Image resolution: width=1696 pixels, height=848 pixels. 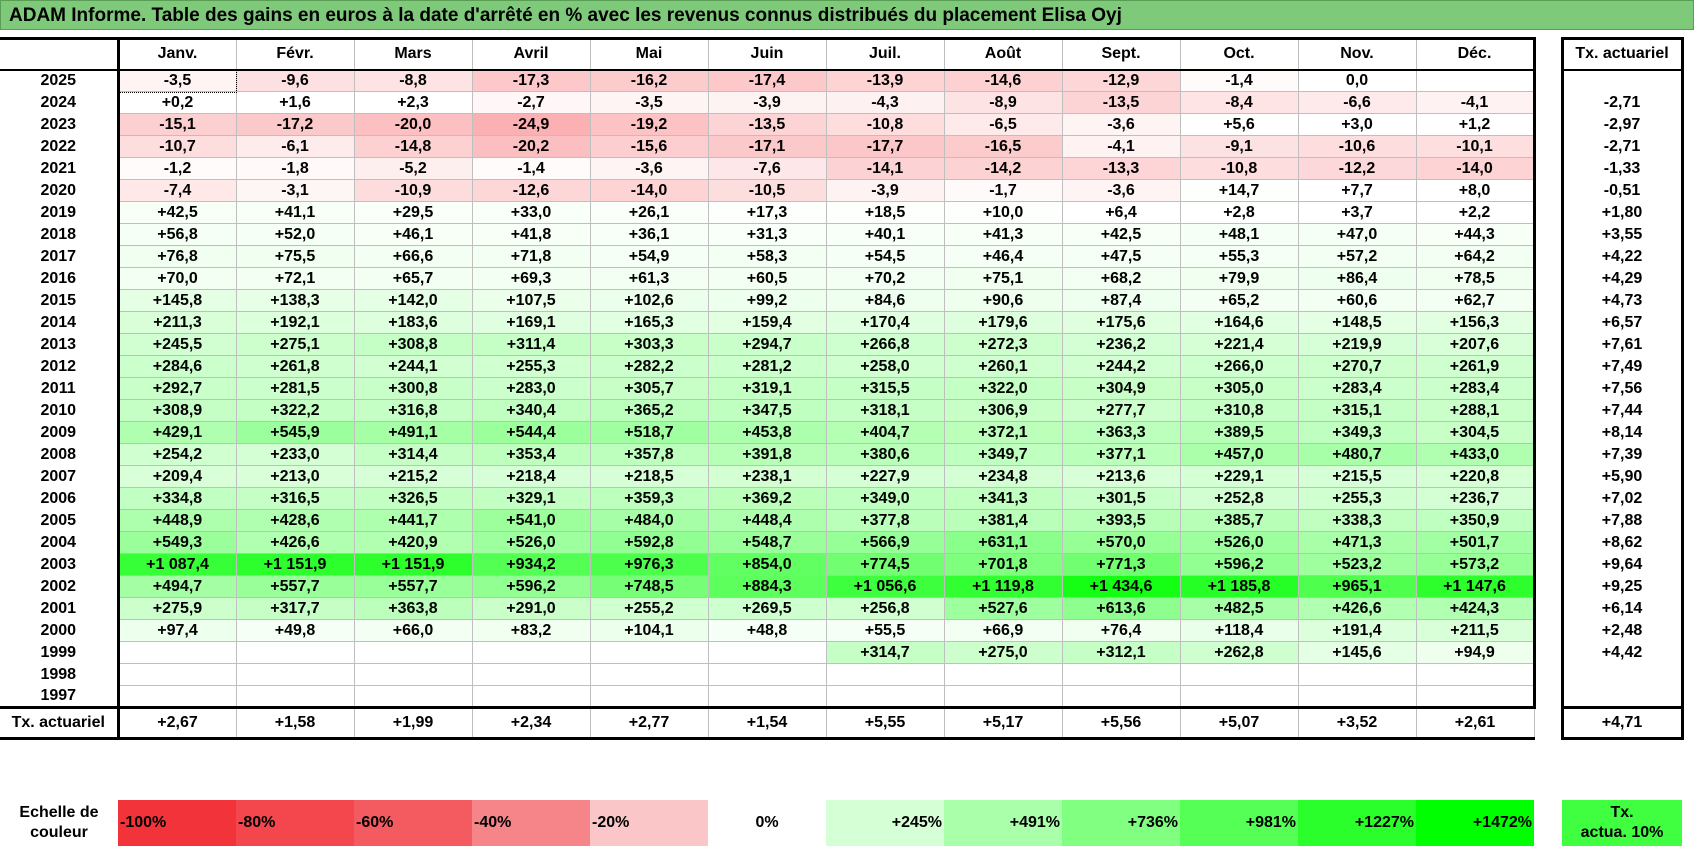 What do you see at coordinates (1502, 822) in the screenshot?
I see `color-scale-swatch-label: +1472%` at bounding box center [1502, 822].